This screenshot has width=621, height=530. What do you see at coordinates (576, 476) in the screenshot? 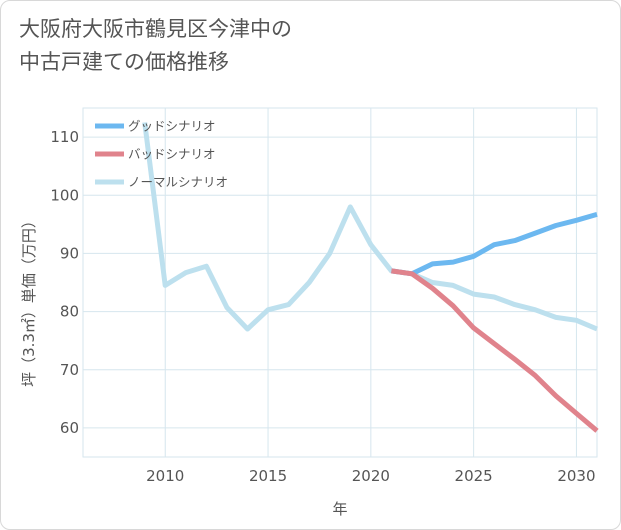
I see `x-tick-label: 2030` at bounding box center [576, 476].